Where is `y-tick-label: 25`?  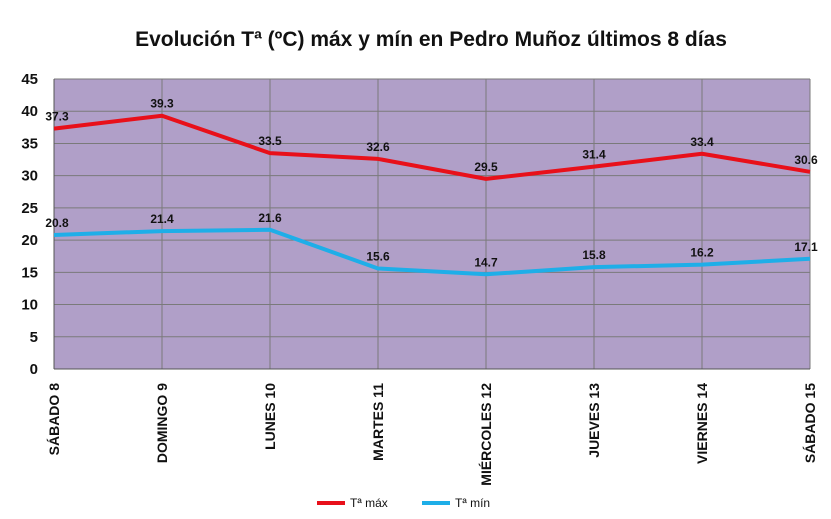 y-tick-label: 25 is located at coordinates (29, 208).